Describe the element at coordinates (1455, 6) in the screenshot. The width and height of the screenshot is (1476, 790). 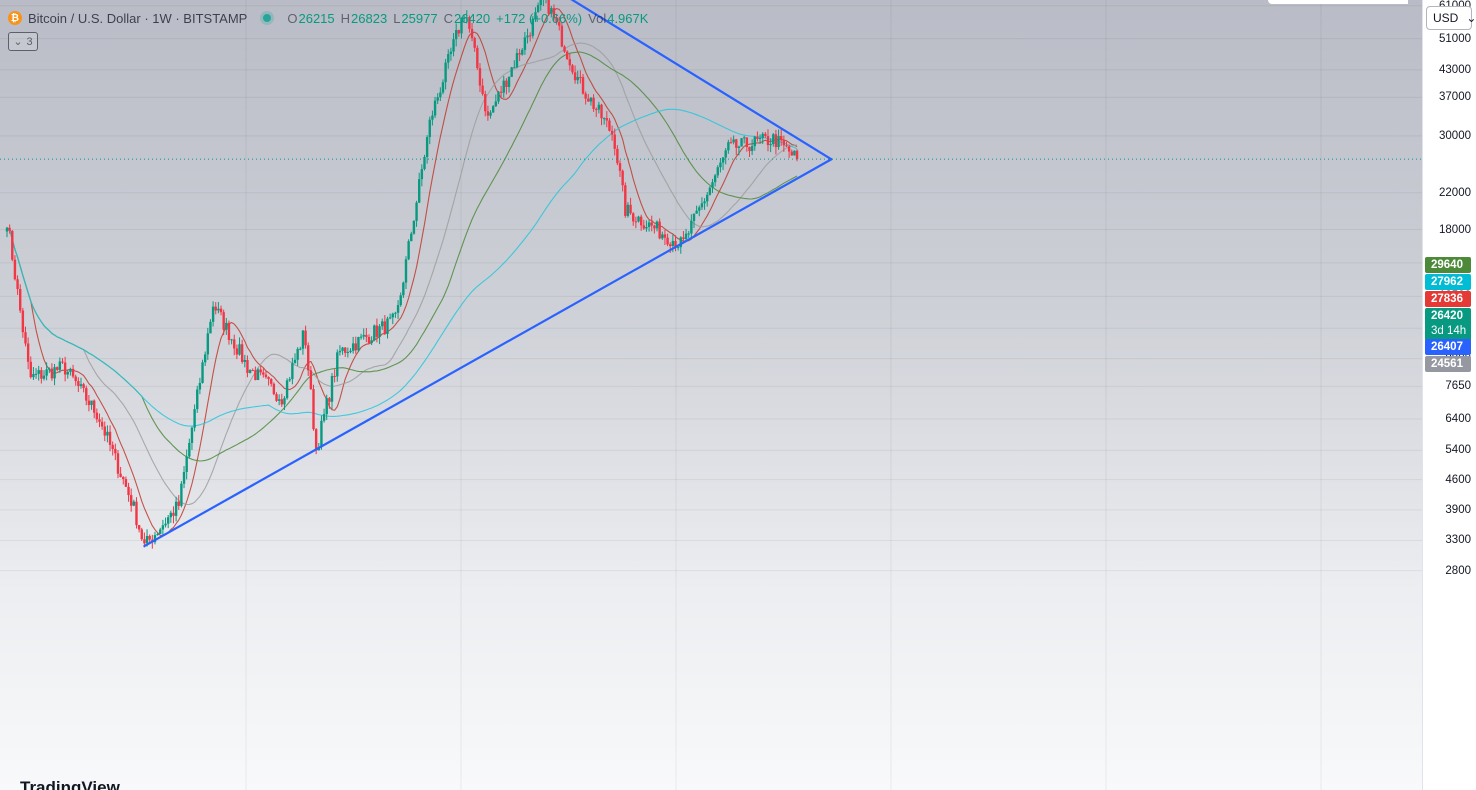
I see `price-tick-label: 61000` at that location.